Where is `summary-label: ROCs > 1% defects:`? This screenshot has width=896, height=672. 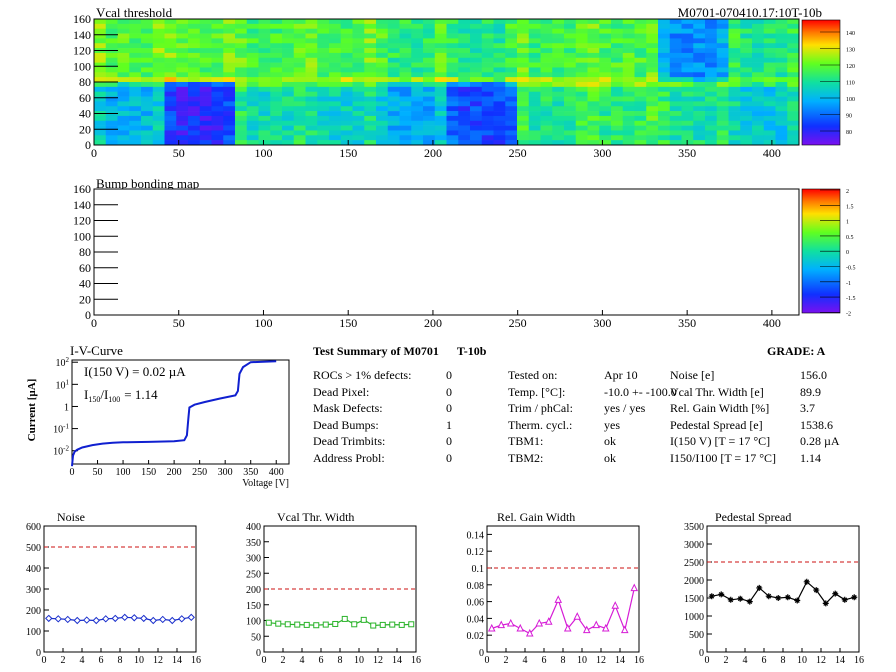 summary-label: ROCs > 1% defects: is located at coordinates (362, 375).